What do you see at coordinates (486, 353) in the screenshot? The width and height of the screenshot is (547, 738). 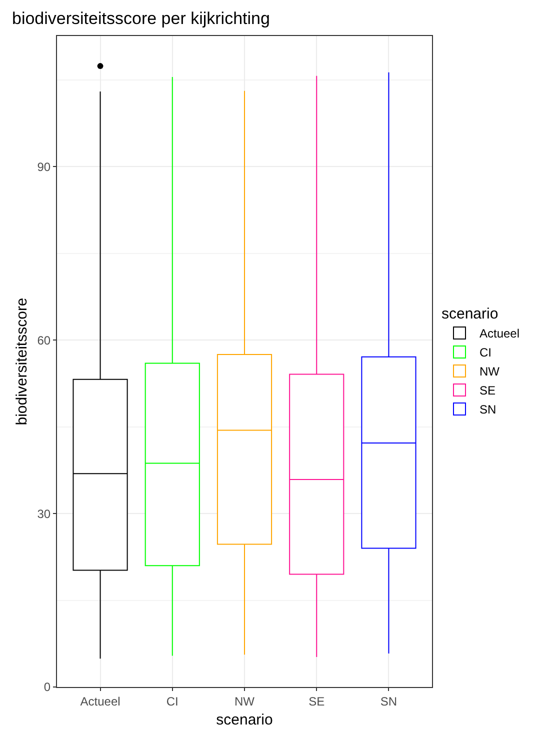 I see `legend-label: CI` at bounding box center [486, 353].